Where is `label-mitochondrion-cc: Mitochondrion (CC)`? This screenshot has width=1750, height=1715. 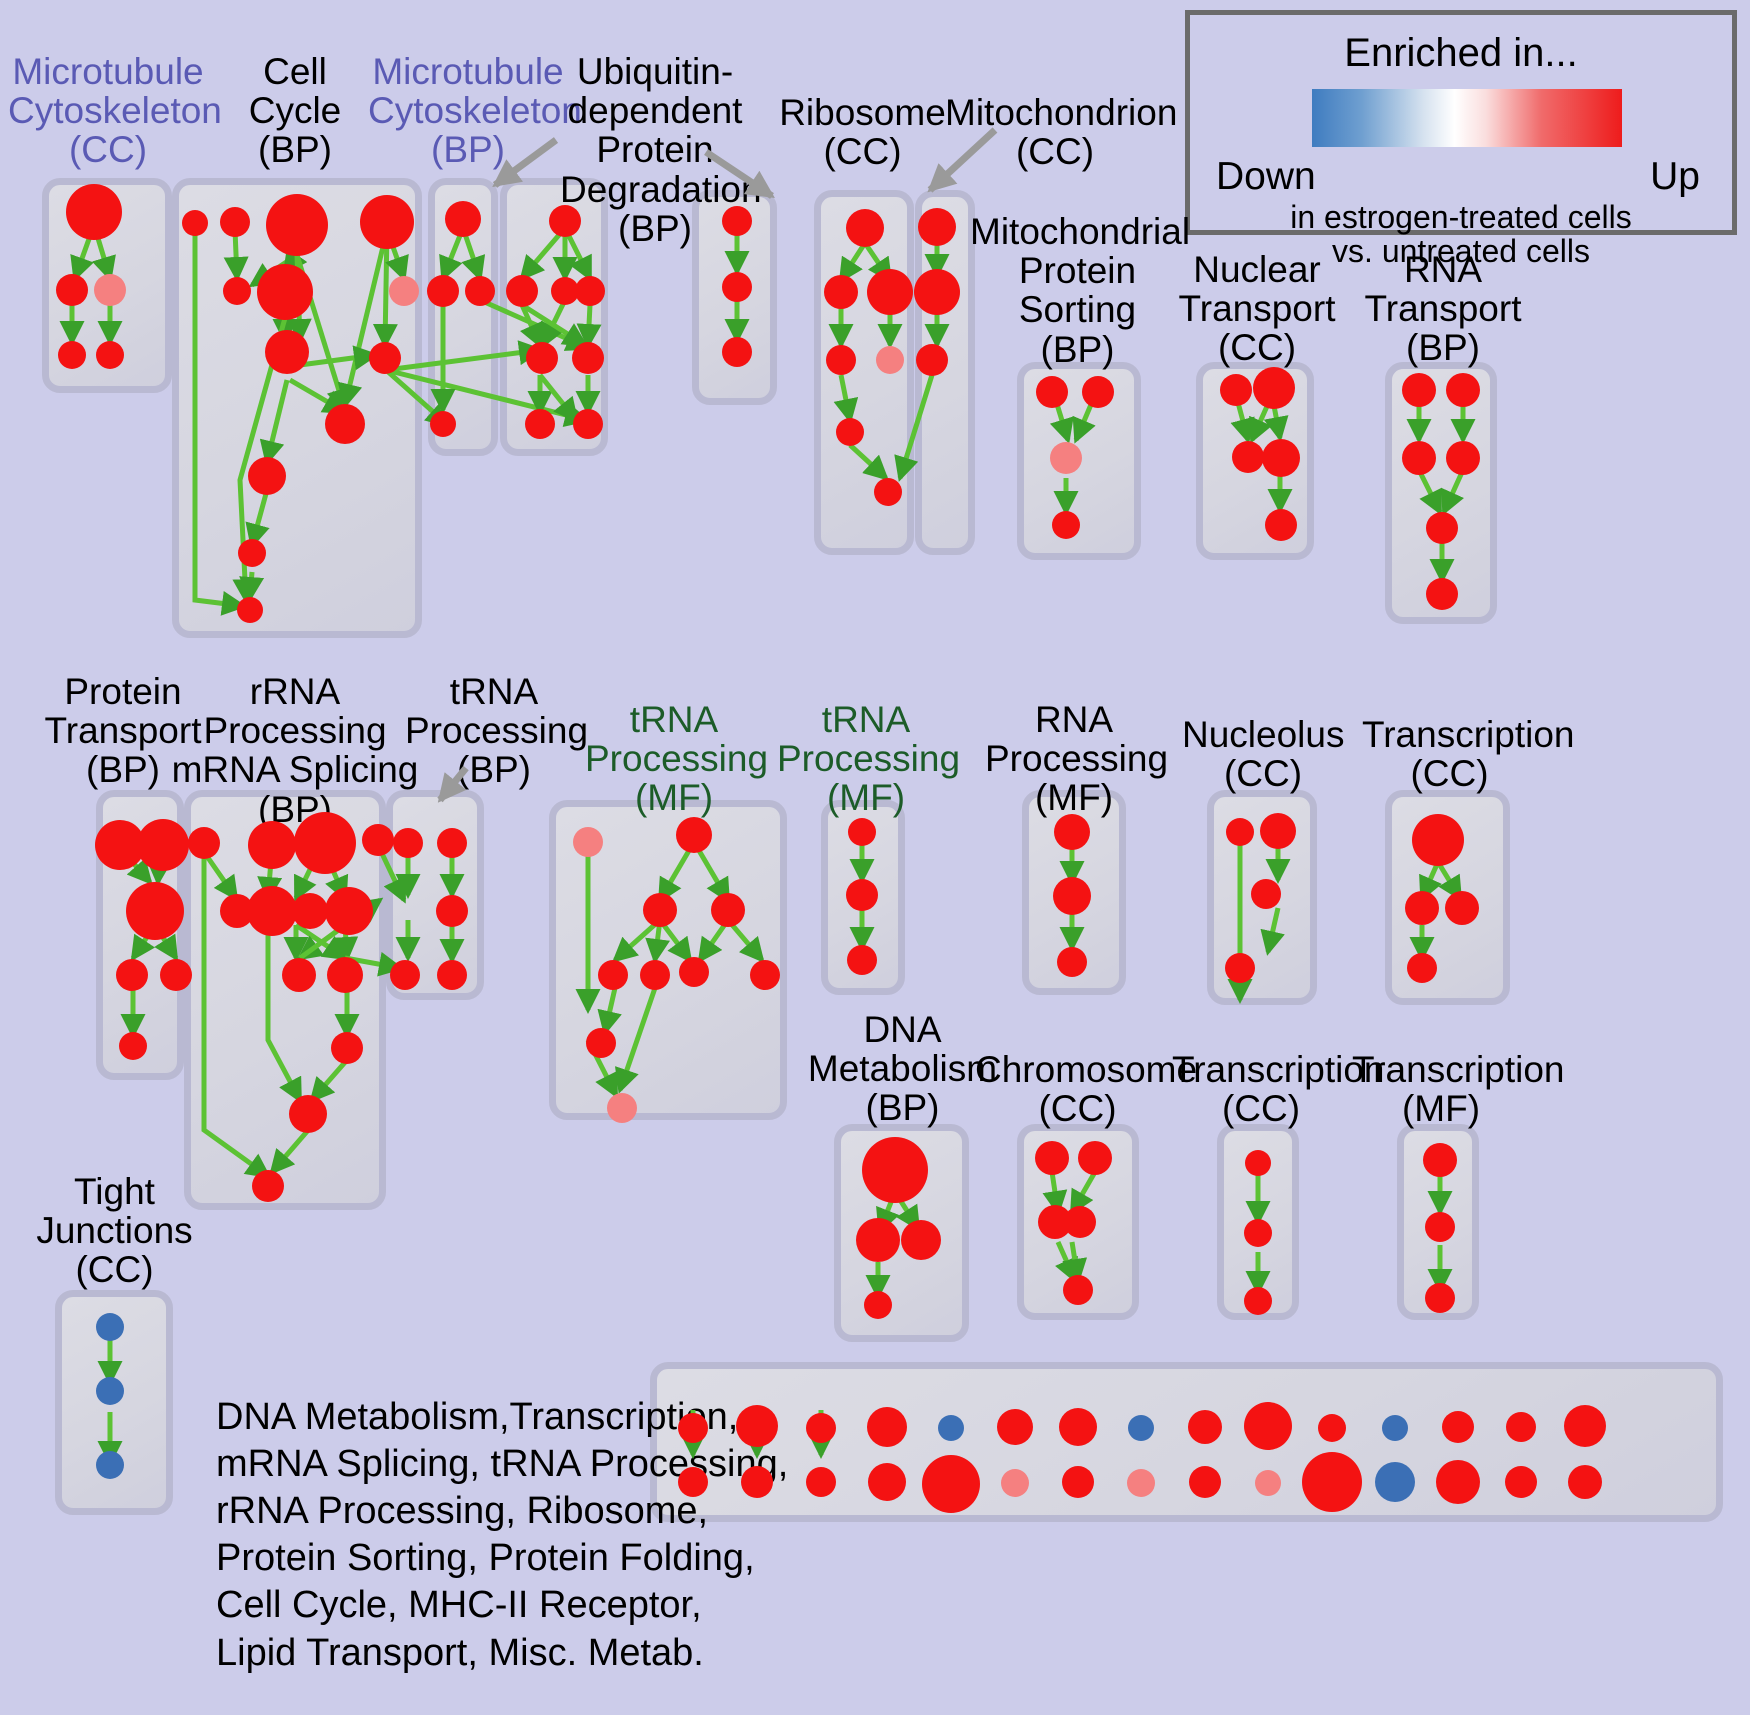 label-mitochondrion-cc: Mitochondrion (CC) is located at coordinates (1061, 132).